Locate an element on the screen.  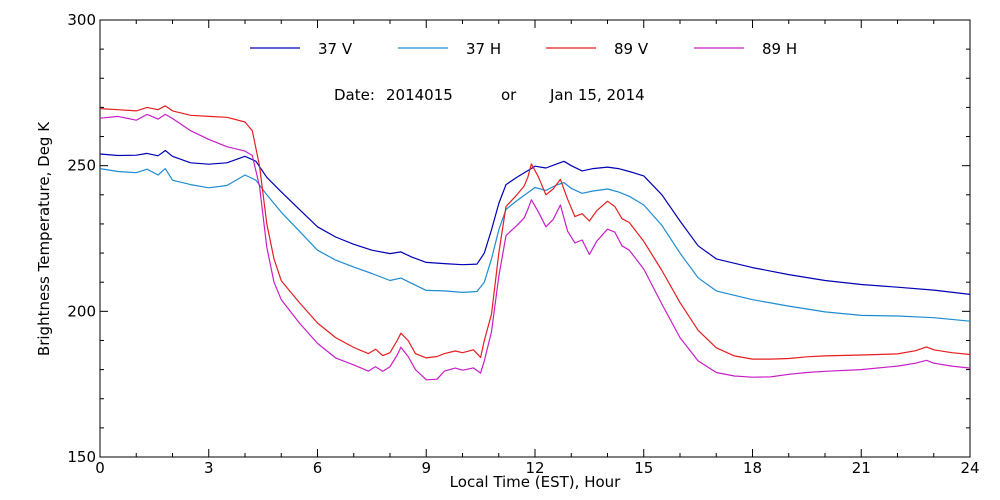
y-axis-label: Brightness Temperature, Deg K is located at coordinates (44, 238).